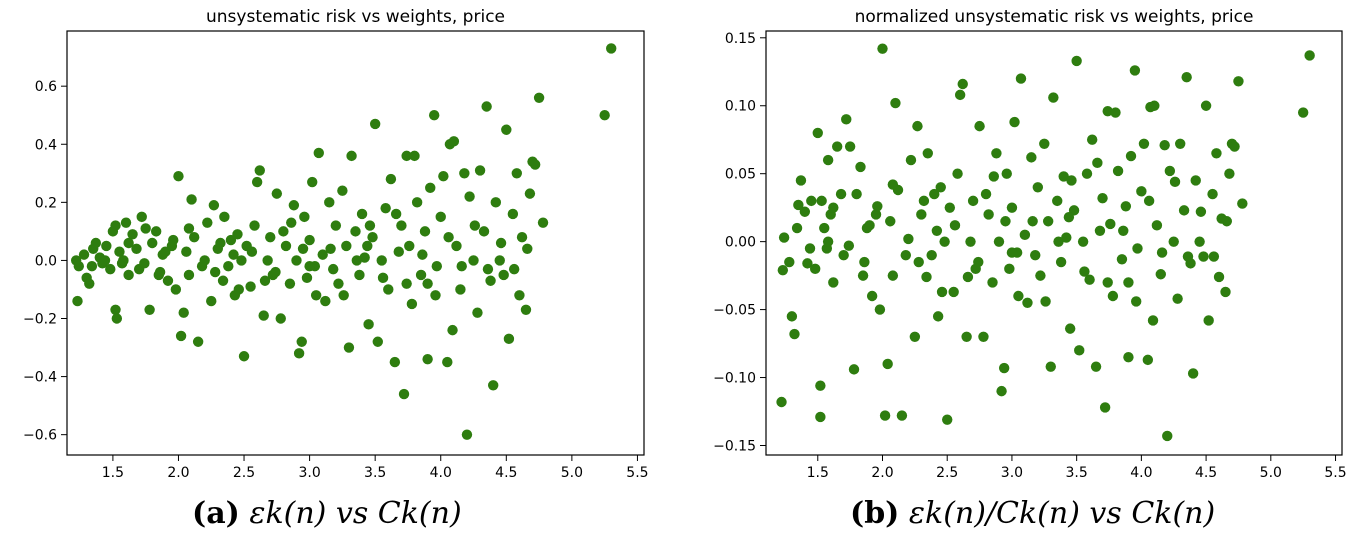  What do you see at coordinates (40, 320) in the screenshot?
I see `y-tick-label: −0.2` at bounding box center [40, 320].